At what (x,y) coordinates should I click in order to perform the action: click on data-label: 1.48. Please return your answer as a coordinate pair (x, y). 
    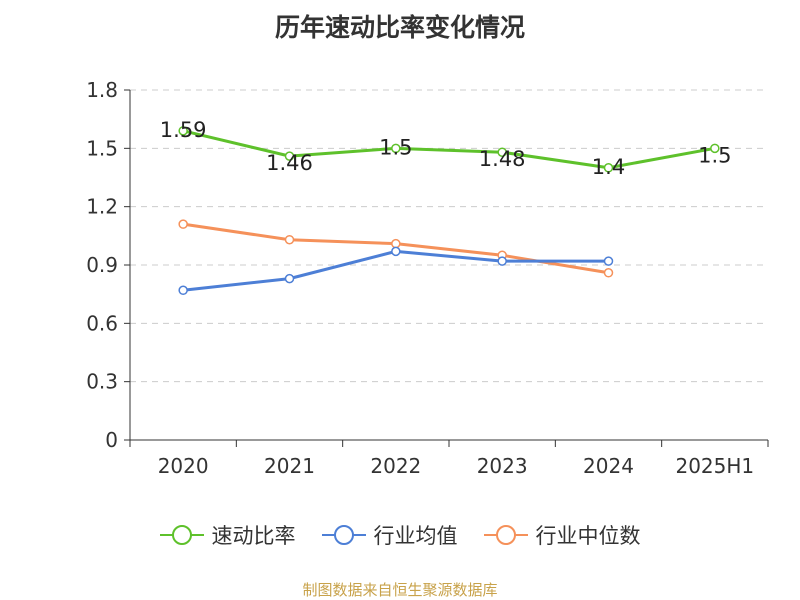
    Looking at the image, I should click on (502, 159).